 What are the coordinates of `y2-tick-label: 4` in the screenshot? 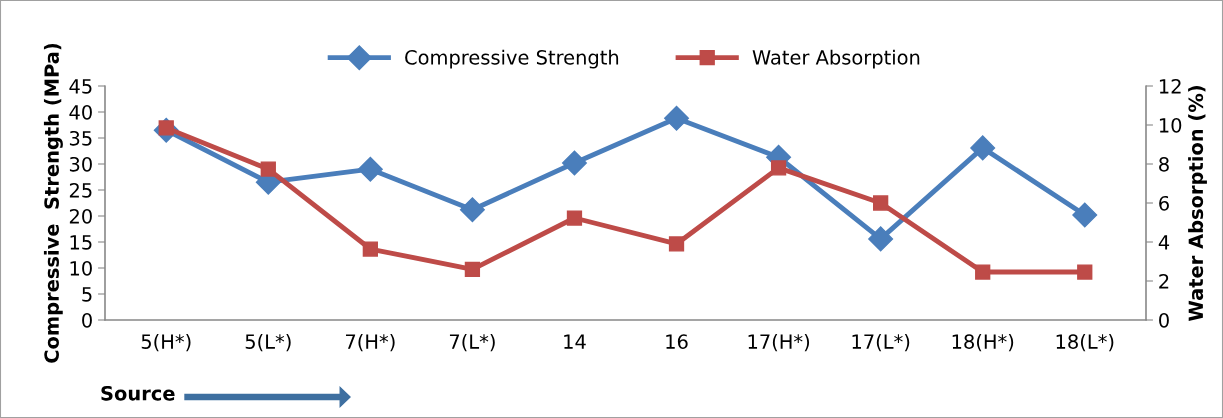 It's located at (1164, 242).